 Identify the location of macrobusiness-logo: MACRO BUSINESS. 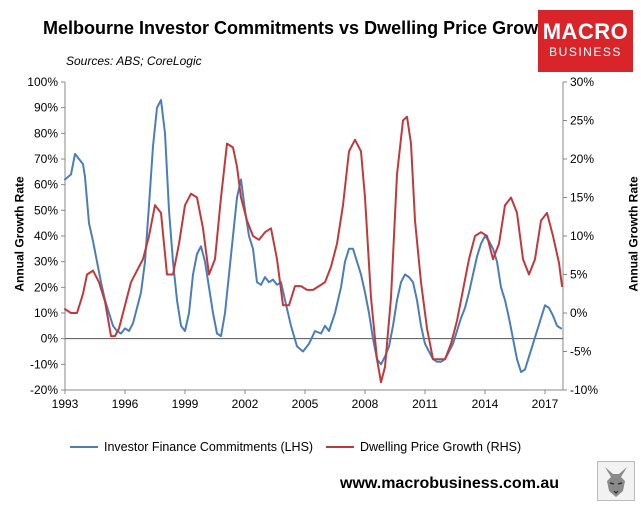
(585, 41).